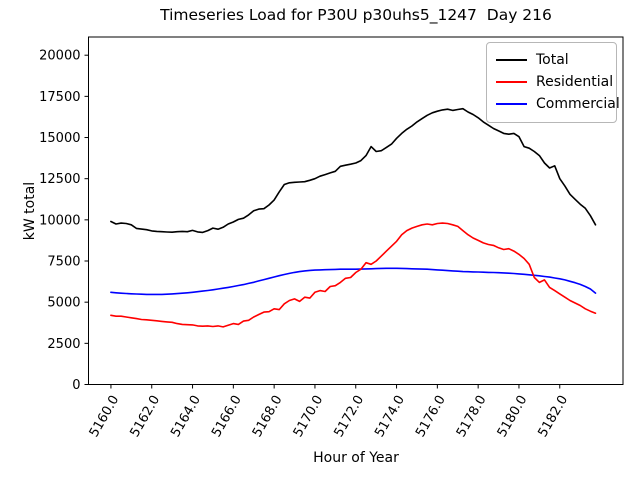  What do you see at coordinates (513, 416) in the screenshot?
I see `x-tick-label: 5180.0` at bounding box center [513, 416].